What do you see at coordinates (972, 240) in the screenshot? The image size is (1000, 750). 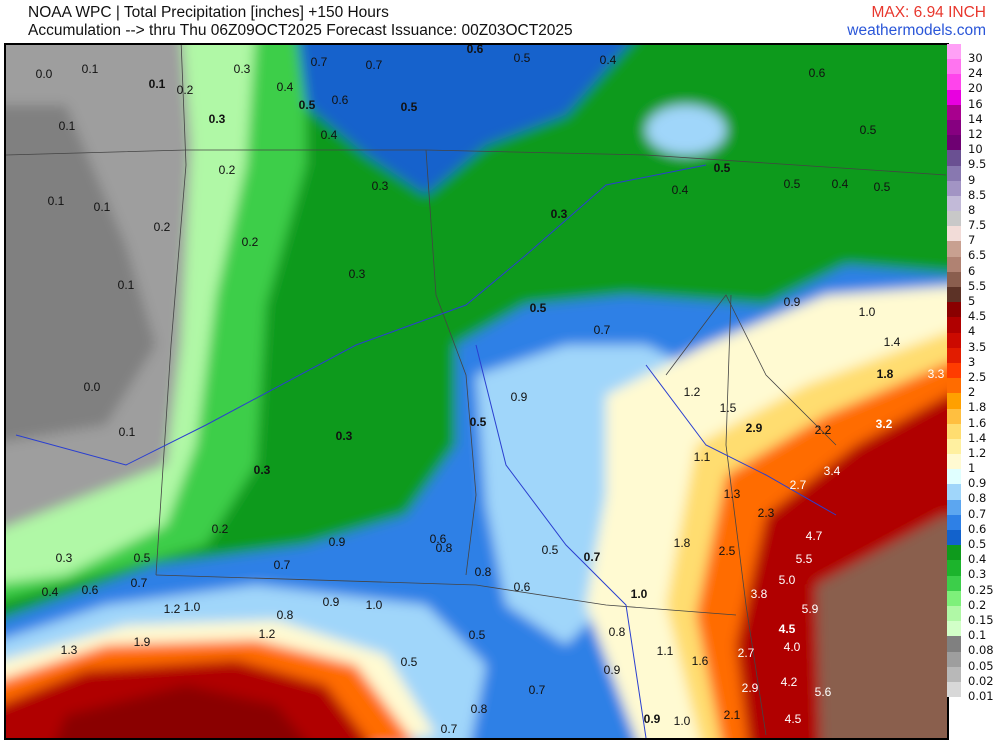 I see `legend-level-label: 7` at bounding box center [972, 240].